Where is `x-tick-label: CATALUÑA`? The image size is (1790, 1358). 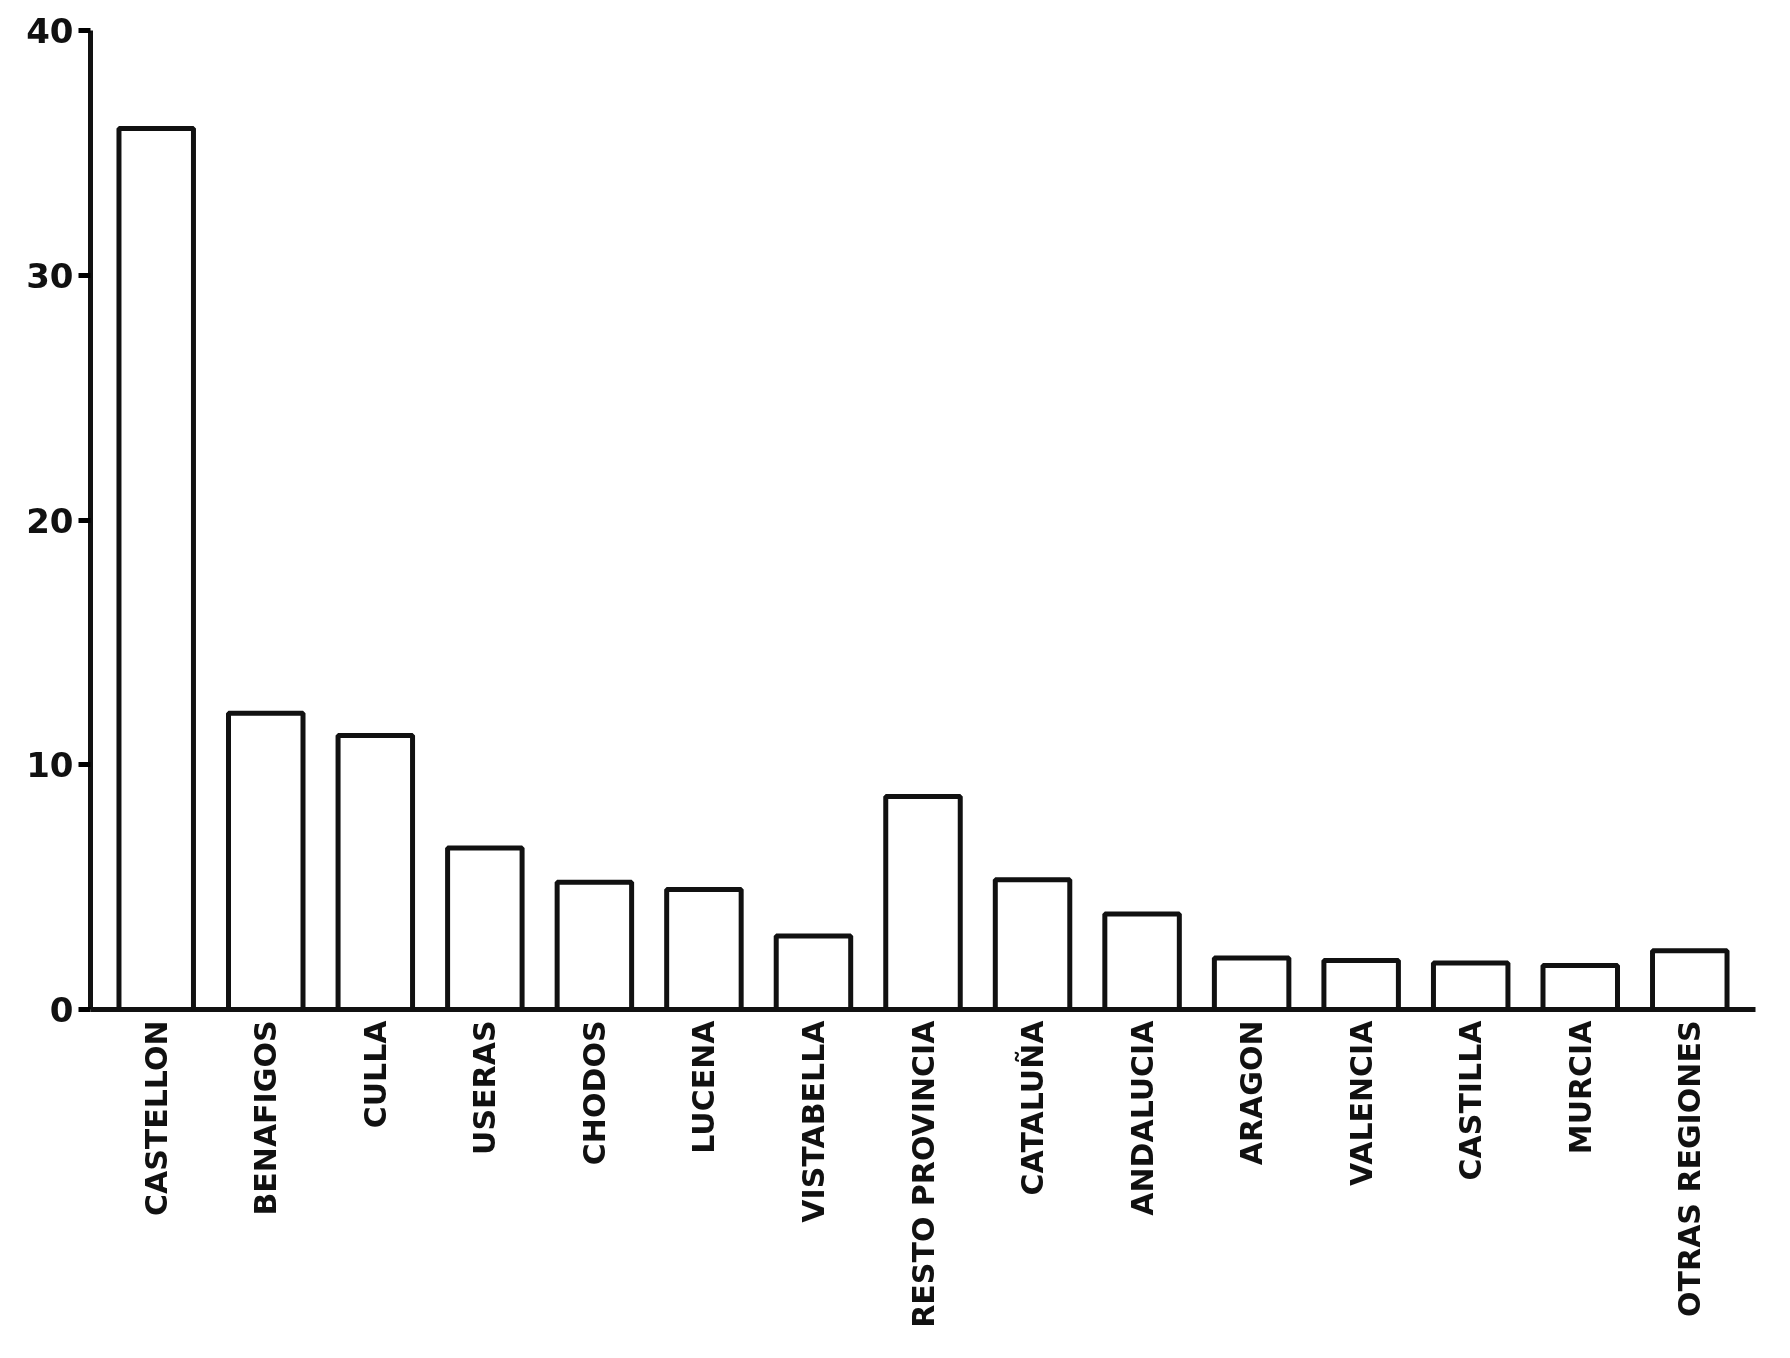 x-tick-label: CATALUÑA is located at coordinates (1032, 1107).